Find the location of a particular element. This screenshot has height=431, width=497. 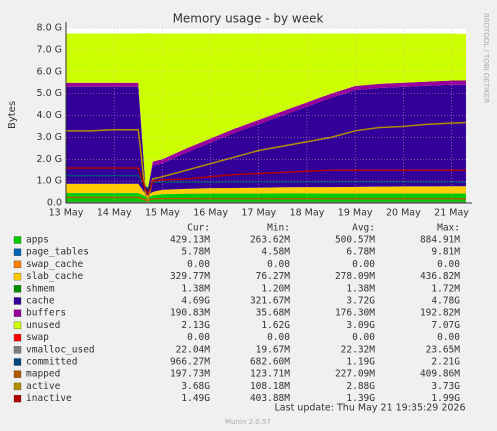

legend-max: 9.81M is located at coordinates (445, 252).